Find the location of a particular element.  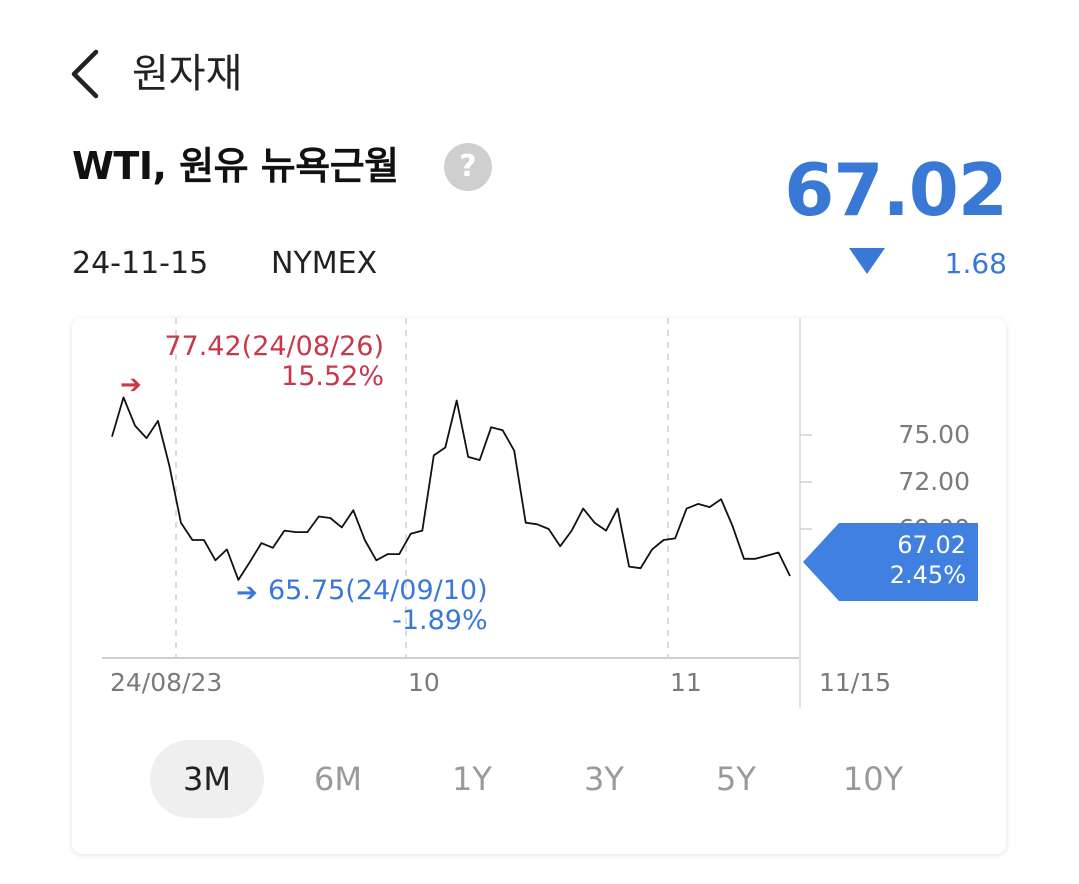

price-tag-shape is located at coordinates (890, 562).